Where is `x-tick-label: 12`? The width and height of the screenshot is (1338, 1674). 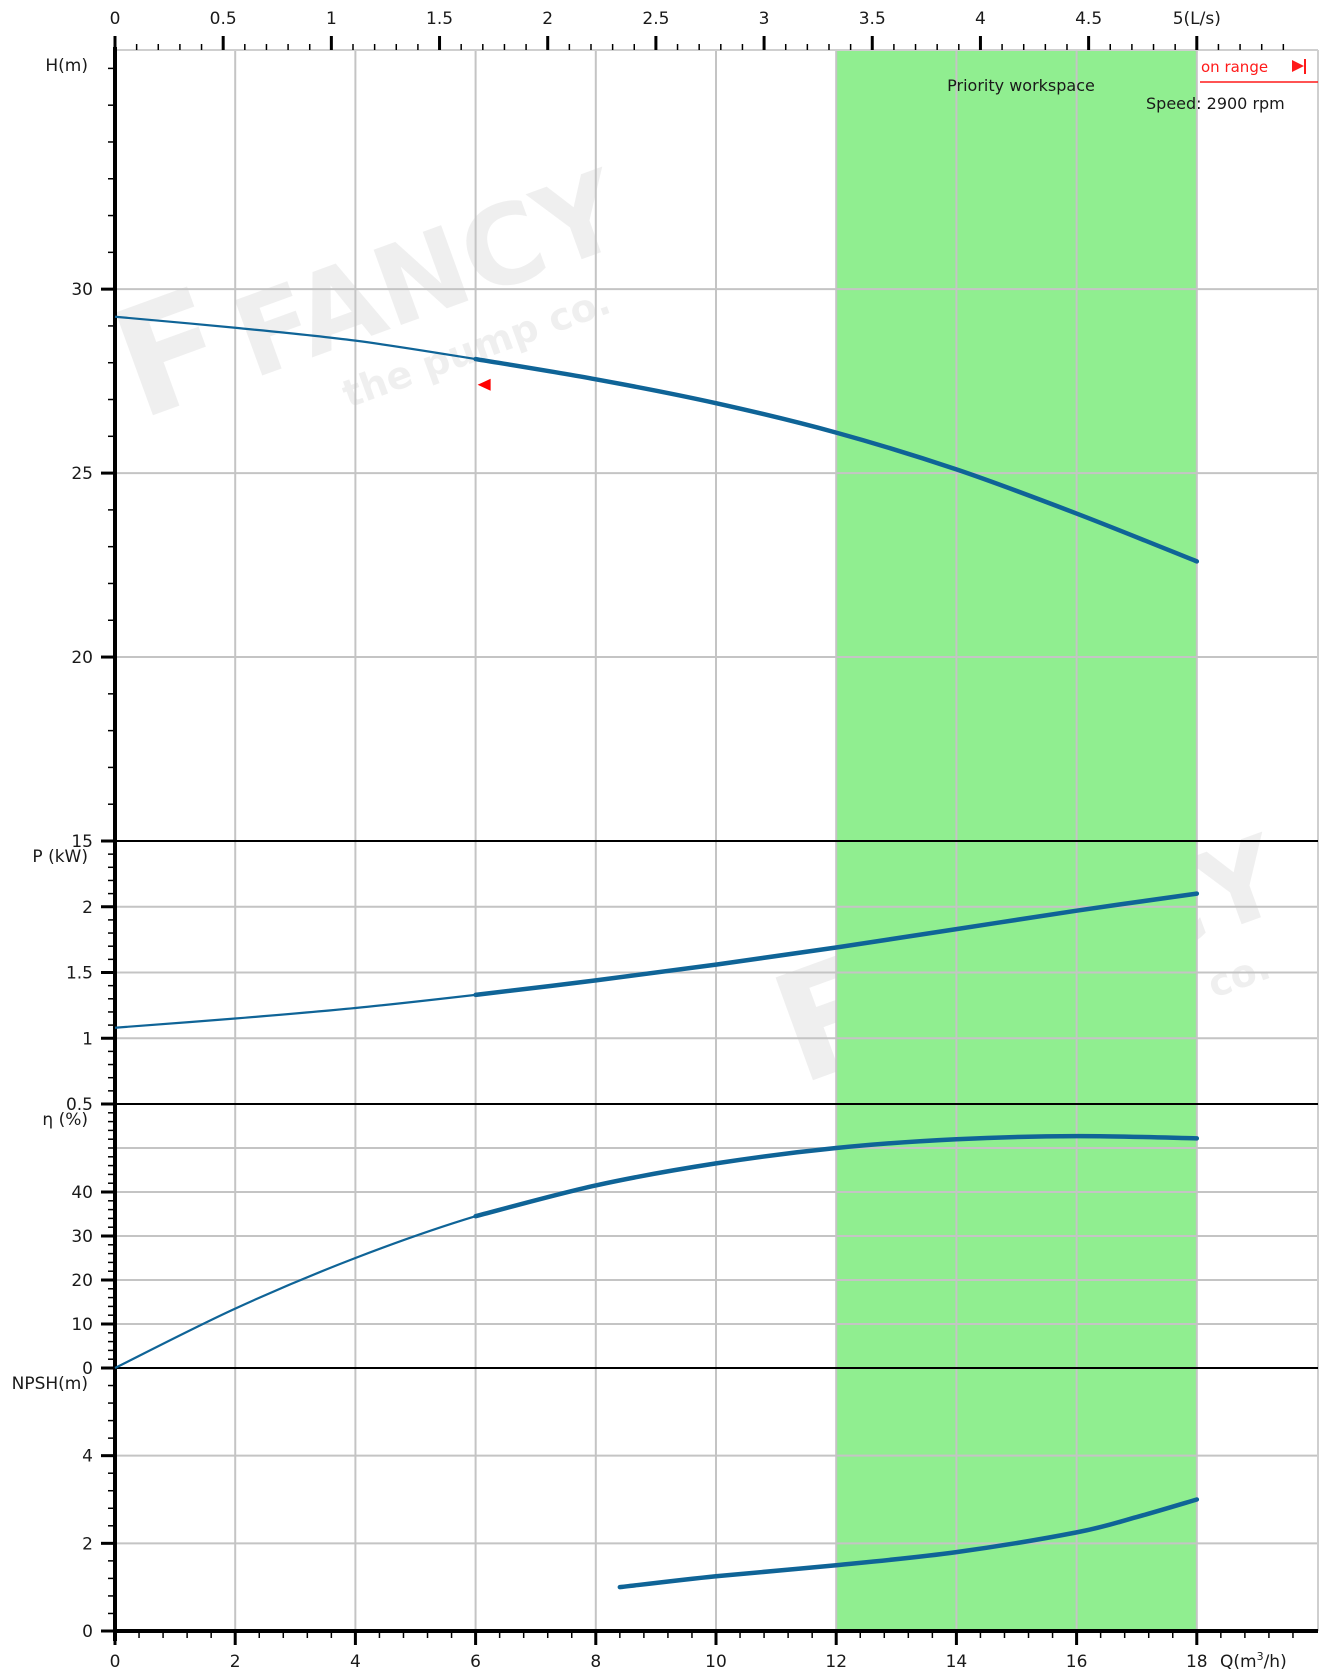 x-tick-label: 12 is located at coordinates (836, 1662).